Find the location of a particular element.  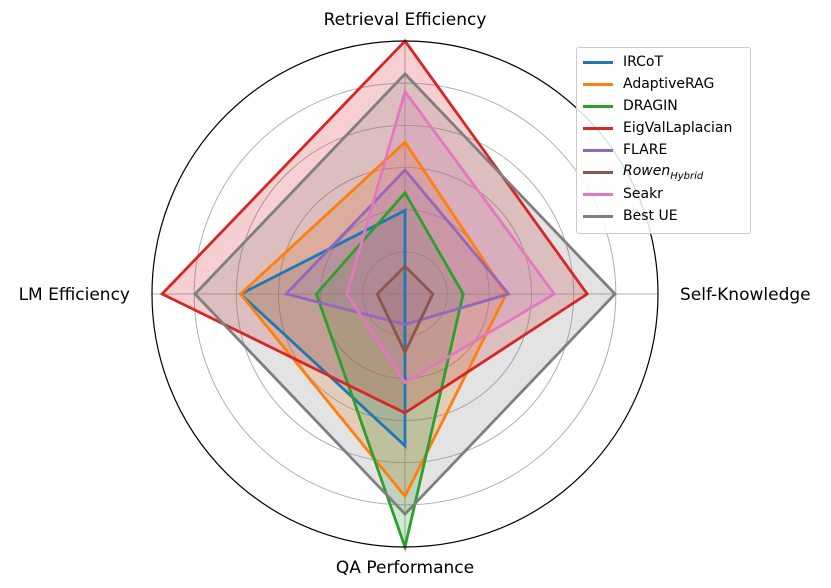

legend-label: DRAGIN is located at coordinates (650, 106).